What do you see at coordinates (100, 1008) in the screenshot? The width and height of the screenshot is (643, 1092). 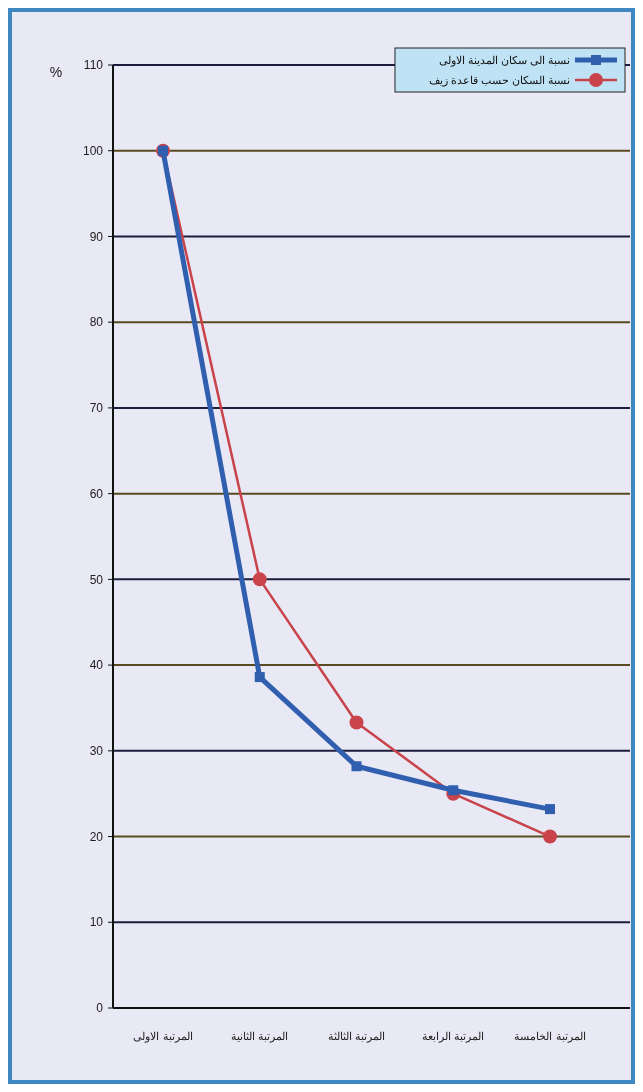 I see `y-tick-label: 0` at bounding box center [100, 1008].